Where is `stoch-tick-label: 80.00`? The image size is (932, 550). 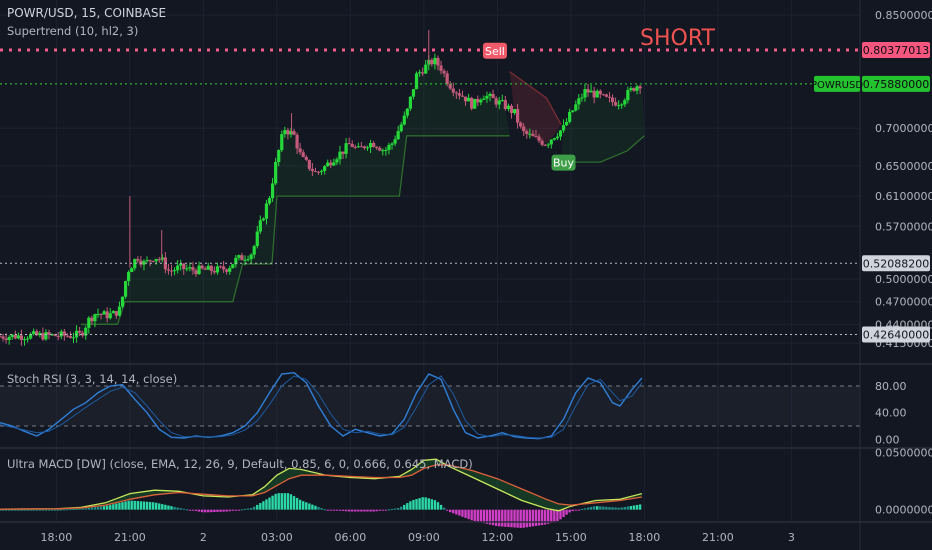 stoch-tick-label: 80.00 is located at coordinates (891, 386).